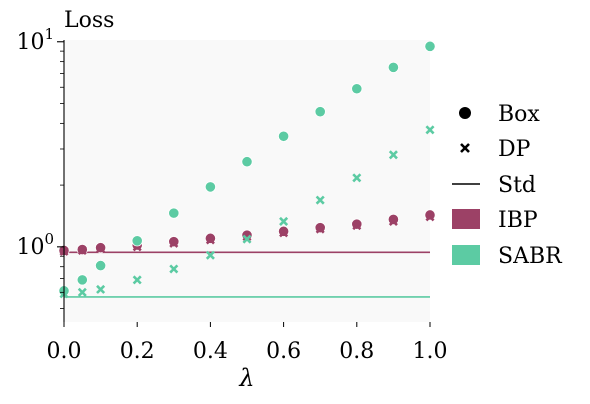 Image resolution: width=590 pixels, height=404 pixels. I want to click on legend-label: Box, so click(519, 114).